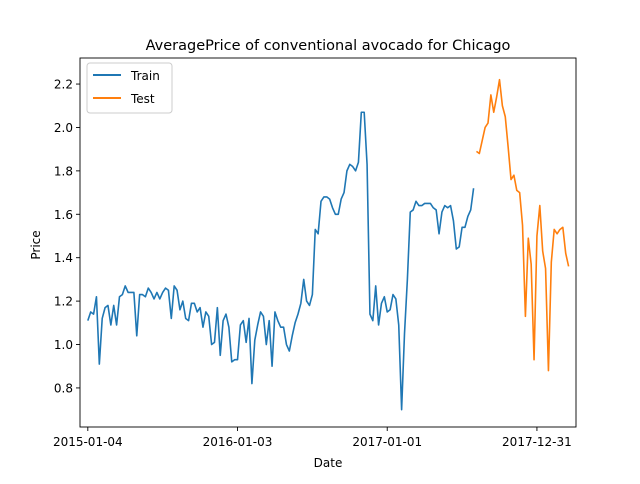 The width and height of the screenshot is (640, 484). Describe the element at coordinates (238, 442) in the screenshot. I see `x-tick-label: 2016-01-03` at that location.